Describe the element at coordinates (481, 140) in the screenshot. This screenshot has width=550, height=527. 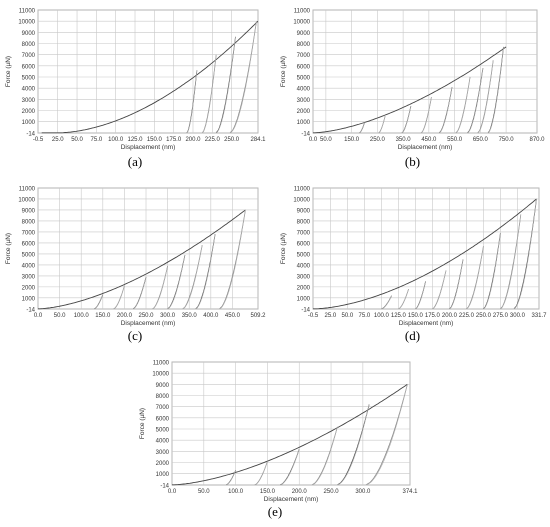
I see `x-tick-label: 650.0` at that location.